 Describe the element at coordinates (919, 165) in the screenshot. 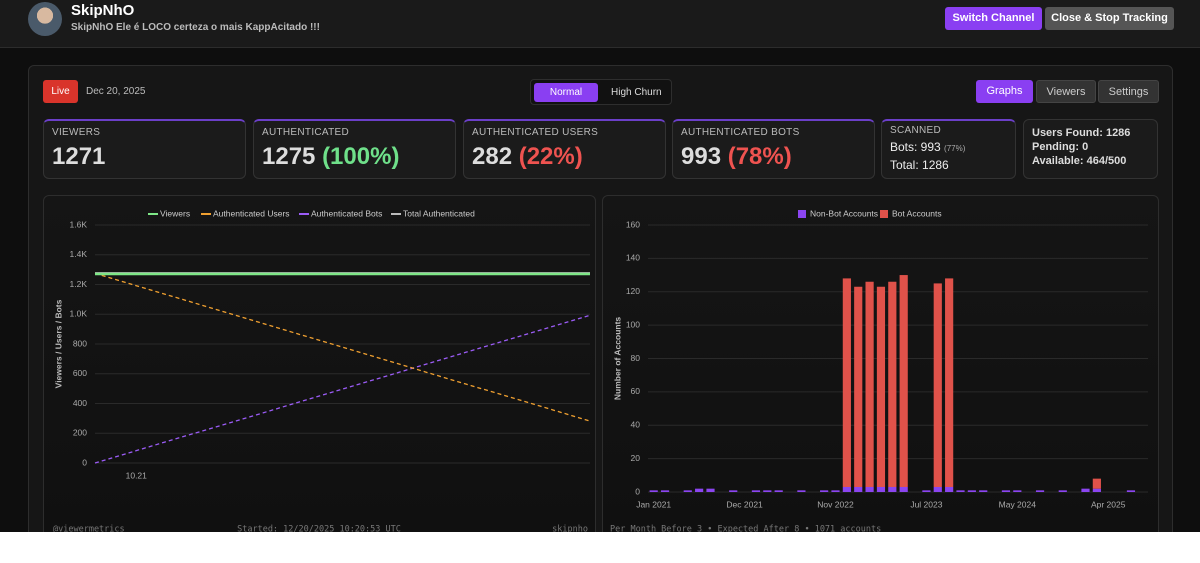

I see `scanned-total: Total: 1286` at that location.